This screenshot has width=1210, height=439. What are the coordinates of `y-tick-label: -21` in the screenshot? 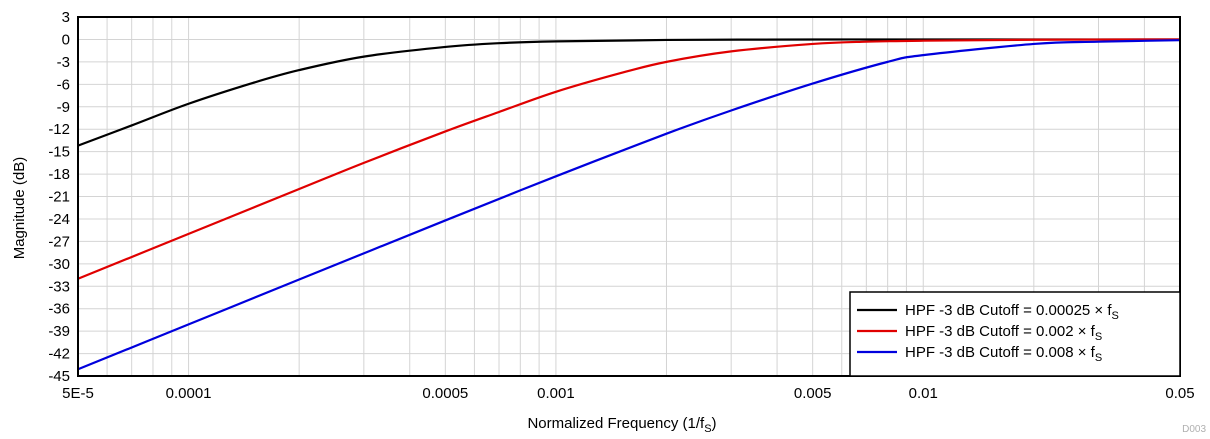 It's located at (59, 197).